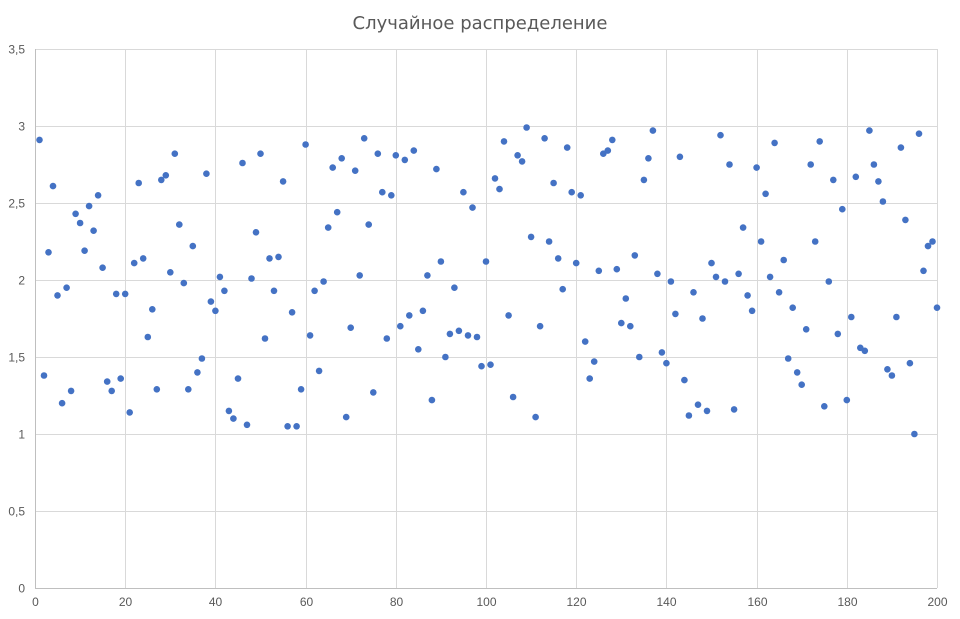  I want to click on y-tick-label: 0,5, so click(16, 512).